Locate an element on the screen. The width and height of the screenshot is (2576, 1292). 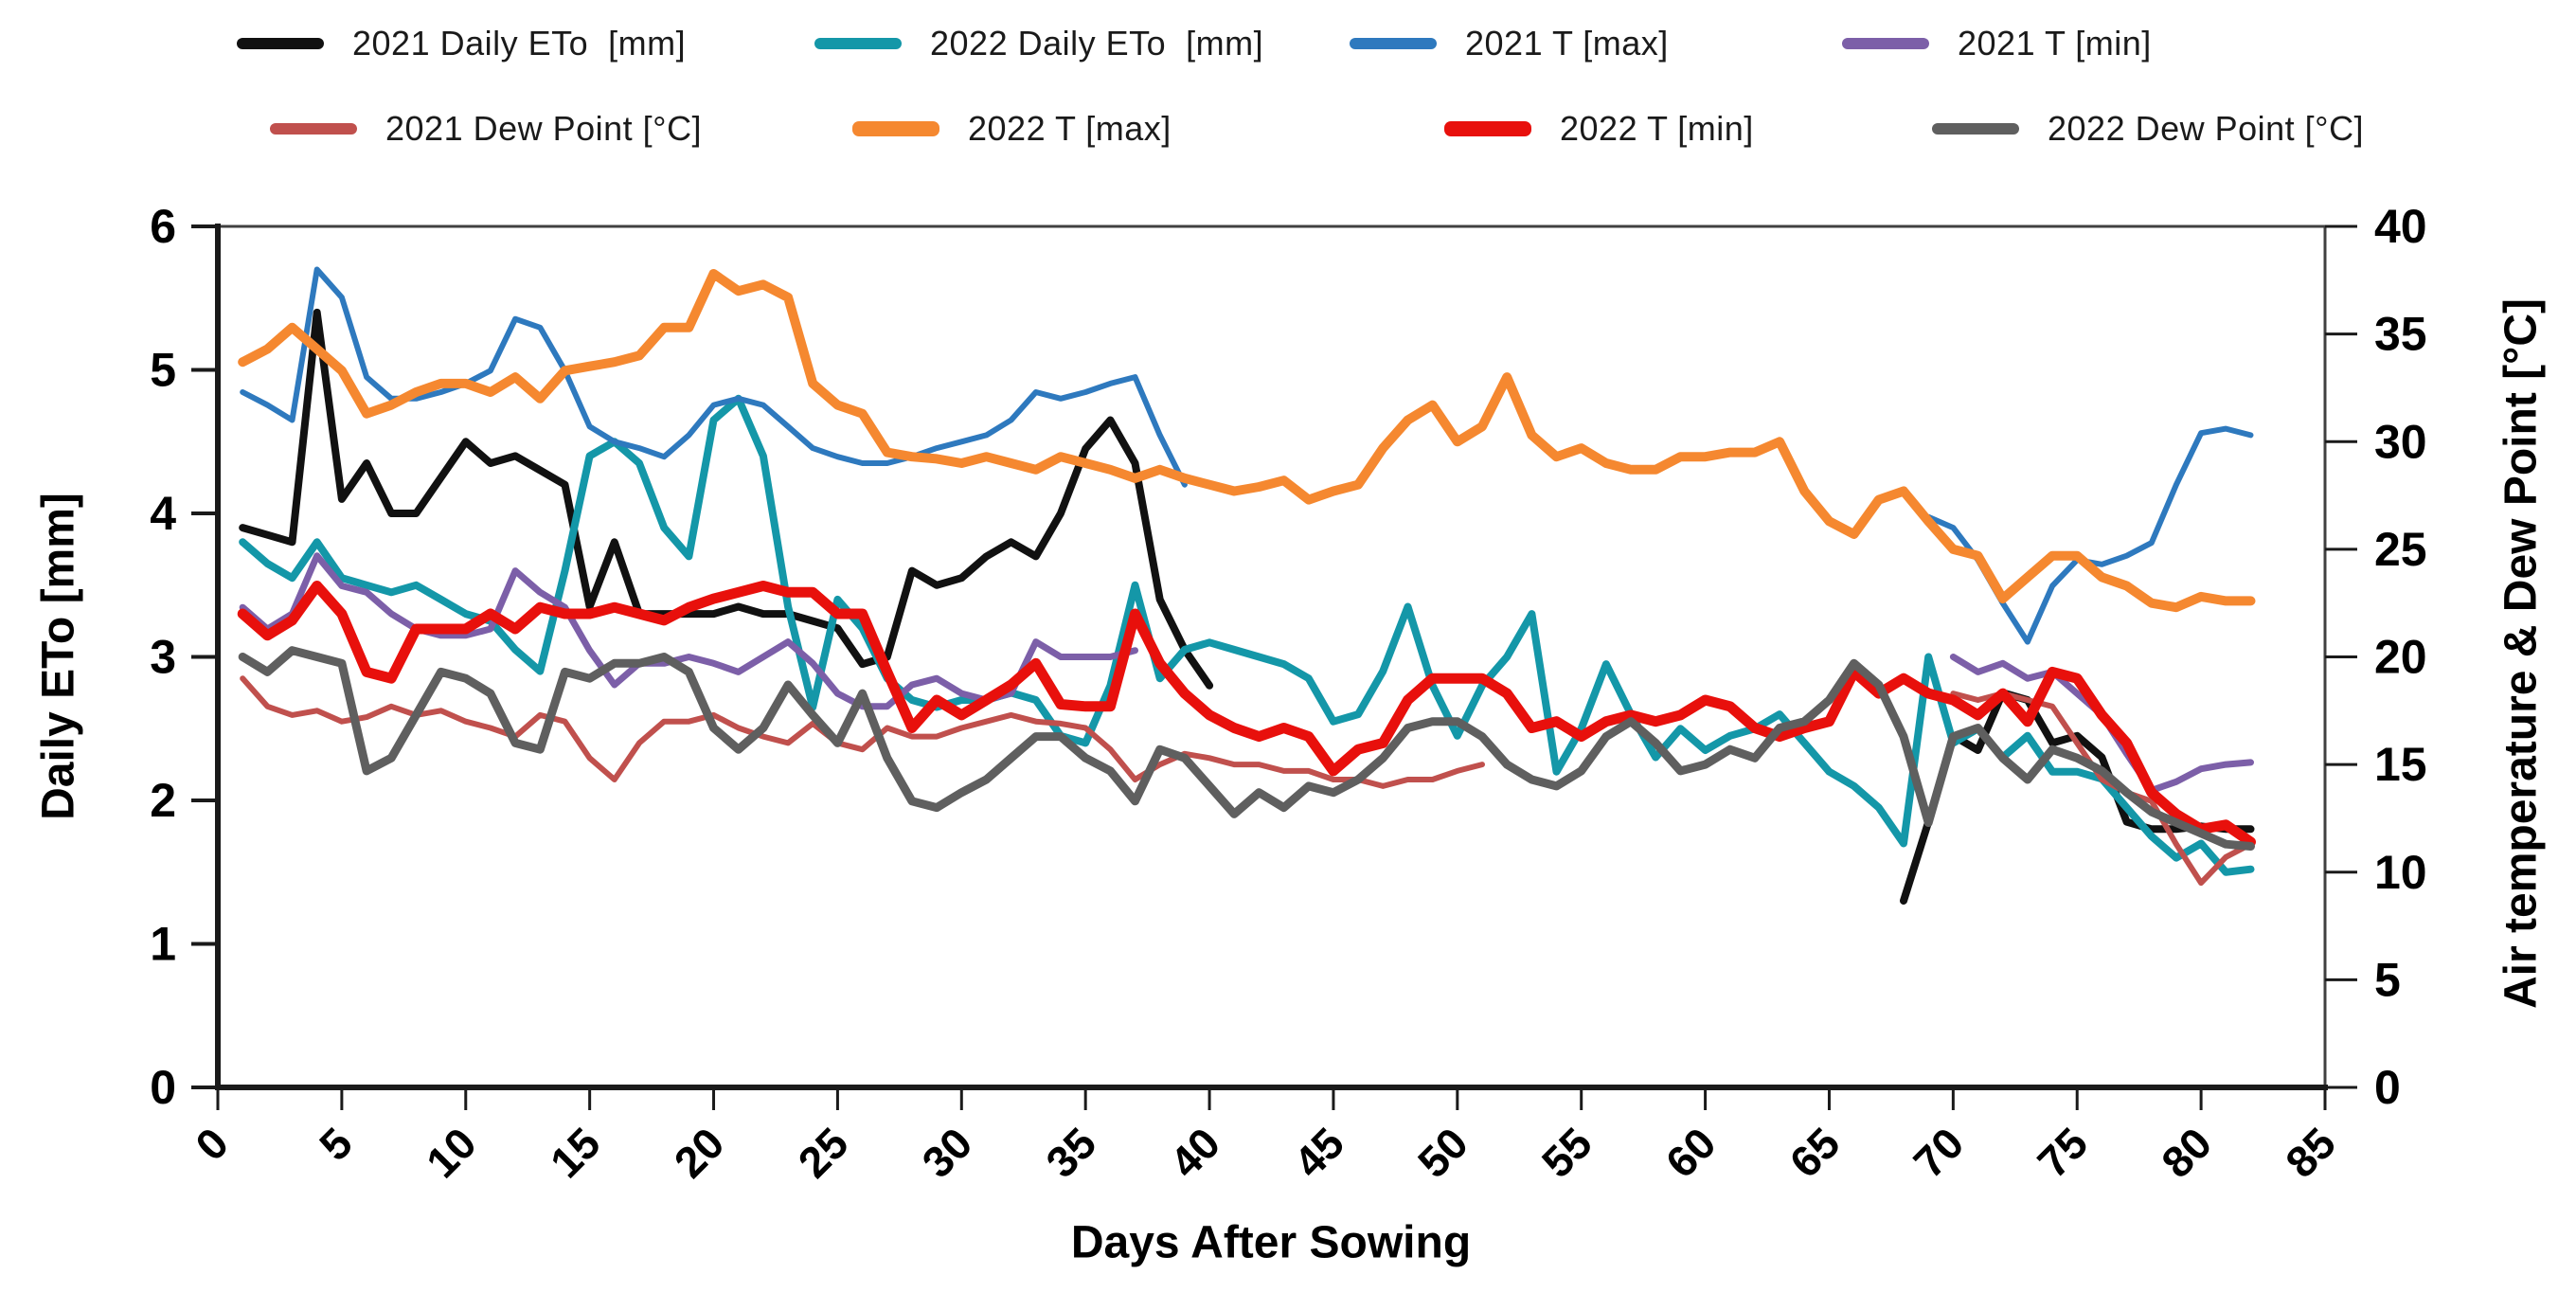
y-right-tick-label: 20 is located at coordinates (2400, 657).